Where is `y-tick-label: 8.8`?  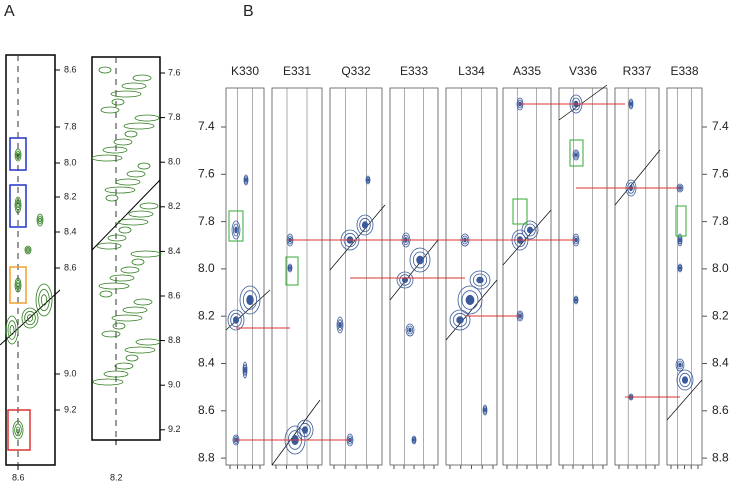 y-tick-label: 8.8 is located at coordinates (206, 457).